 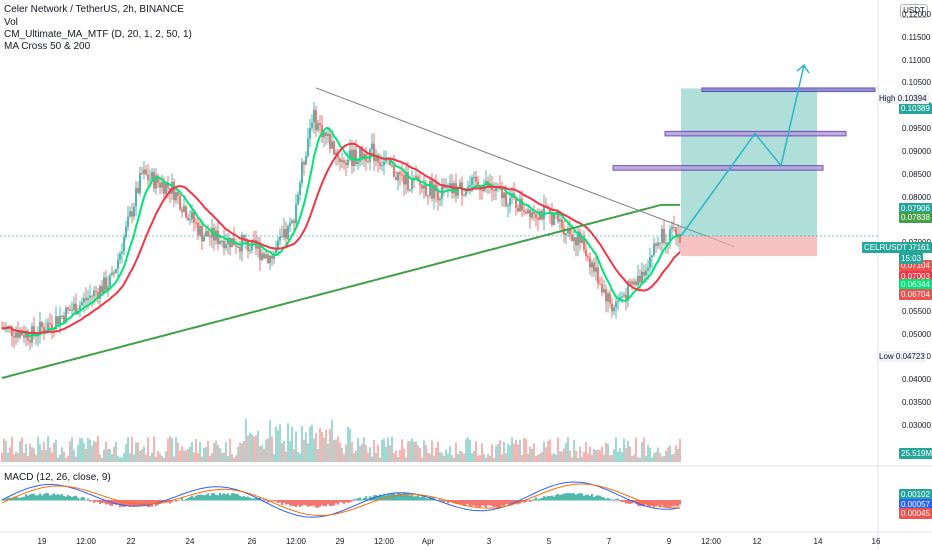 I want to click on macd-label: 0.00102, so click(x=915, y=494).